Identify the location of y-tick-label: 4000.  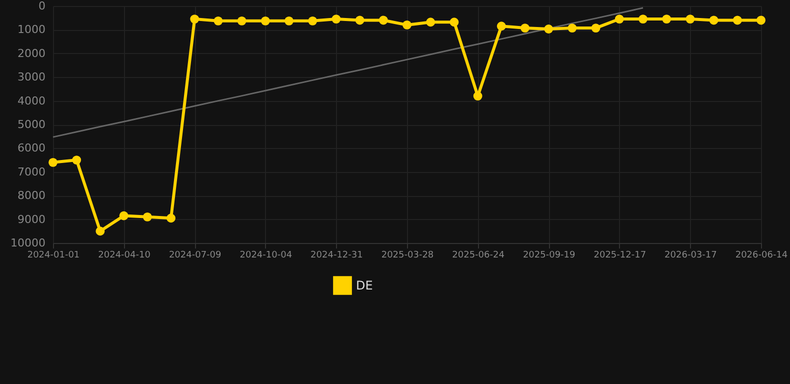
(32, 101).